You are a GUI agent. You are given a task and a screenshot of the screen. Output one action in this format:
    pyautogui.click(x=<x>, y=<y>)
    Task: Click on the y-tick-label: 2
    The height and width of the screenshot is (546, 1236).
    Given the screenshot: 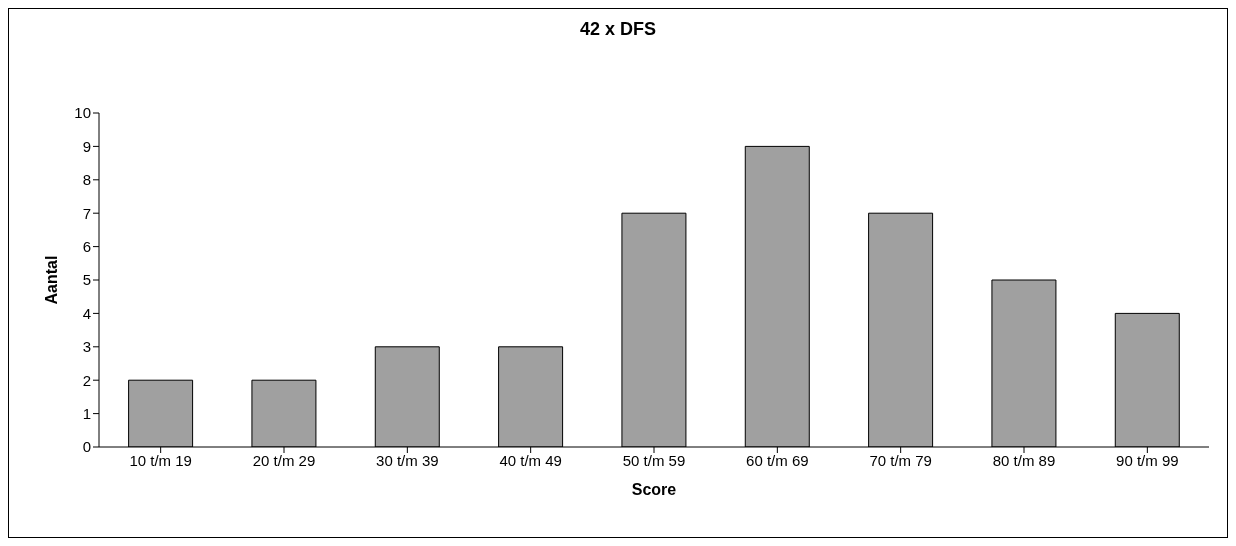 What is the action you would take?
    pyautogui.click(x=86, y=380)
    